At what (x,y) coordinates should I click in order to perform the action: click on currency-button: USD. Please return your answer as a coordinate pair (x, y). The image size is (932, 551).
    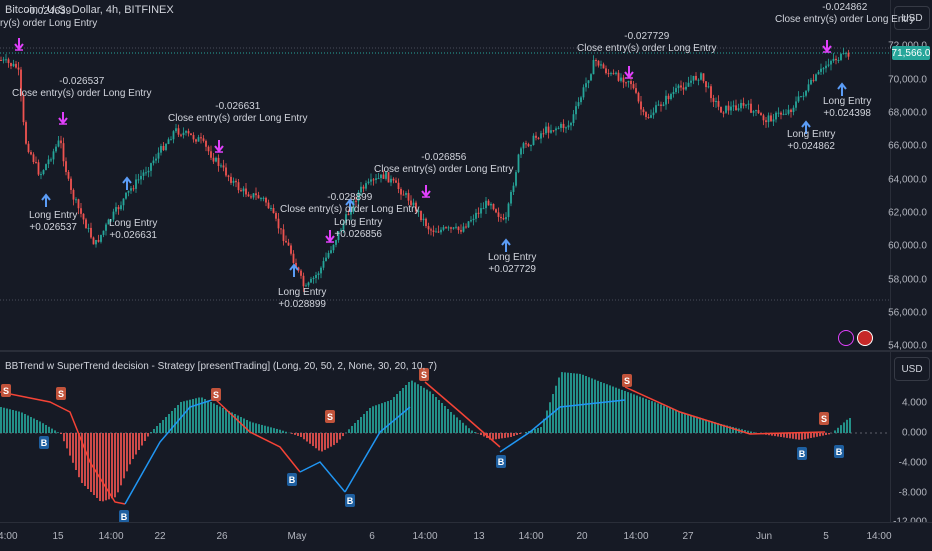
    Looking at the image, I should click on (912, 369).